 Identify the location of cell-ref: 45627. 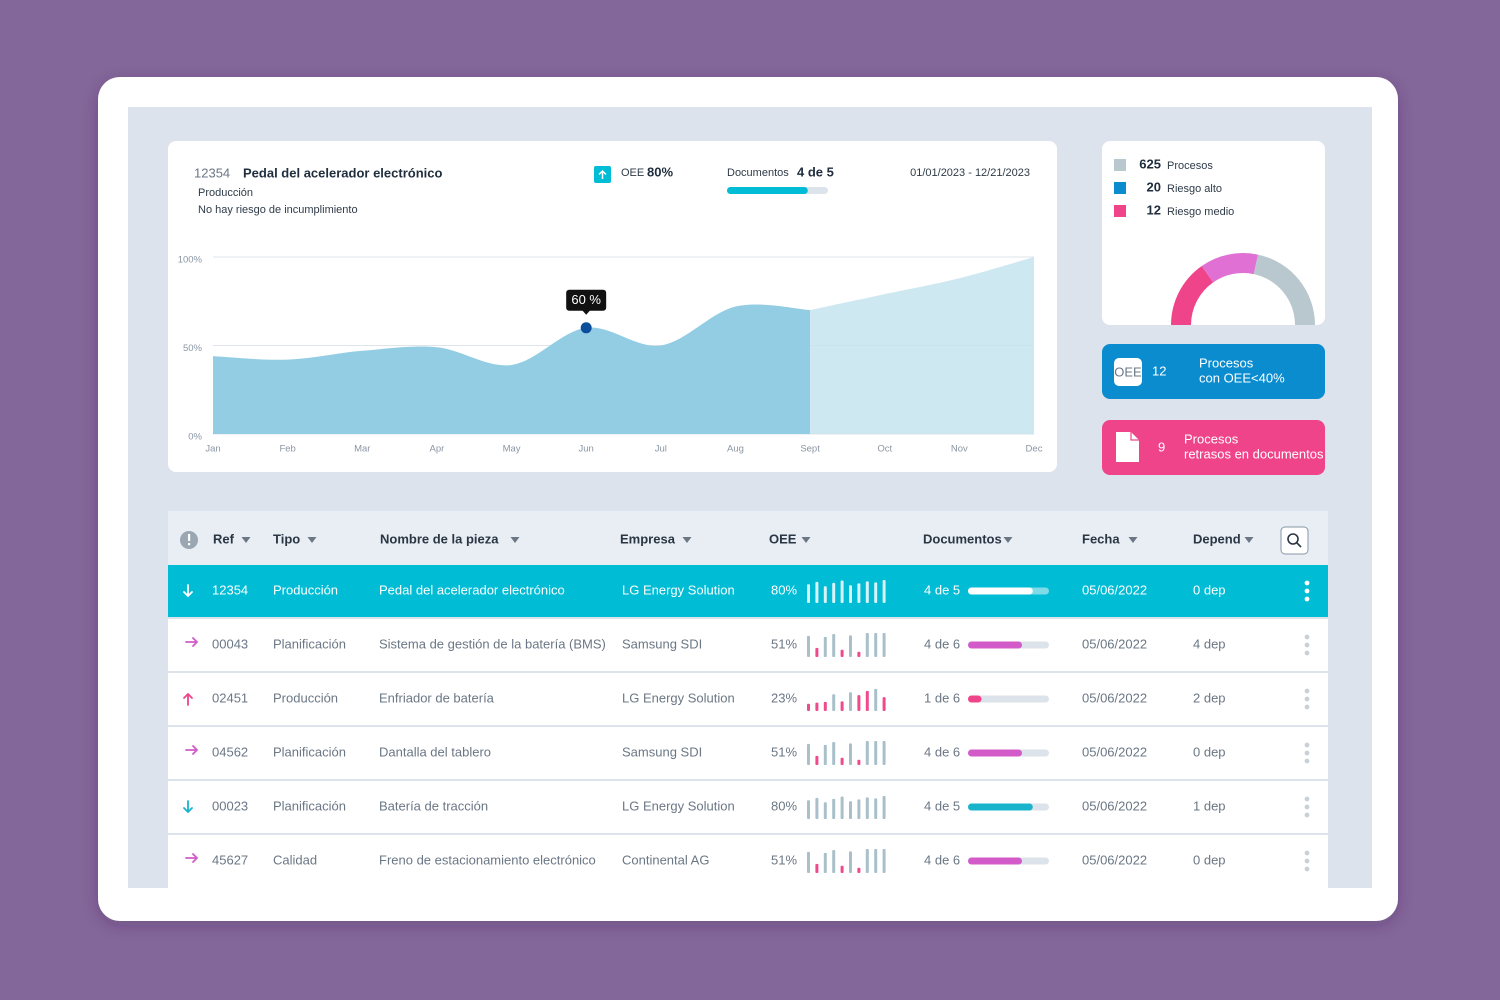
(230, 859).